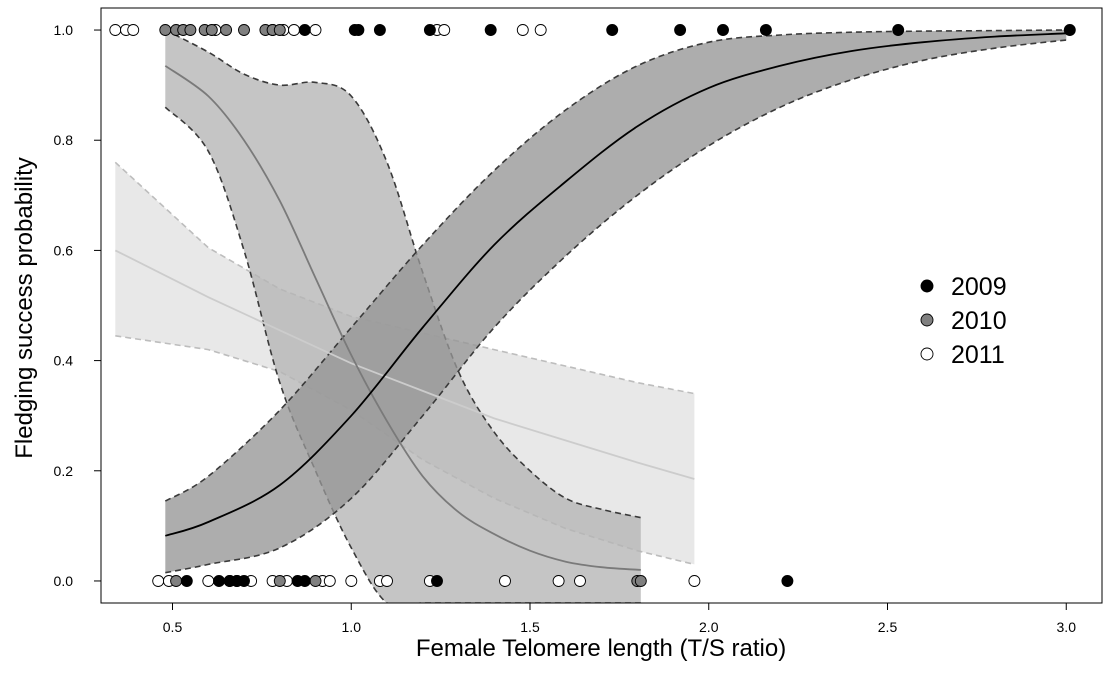  Describe the element at coordinates (64, 471) in the screenshot. I see `y-tick-label: 0.2` at that location.